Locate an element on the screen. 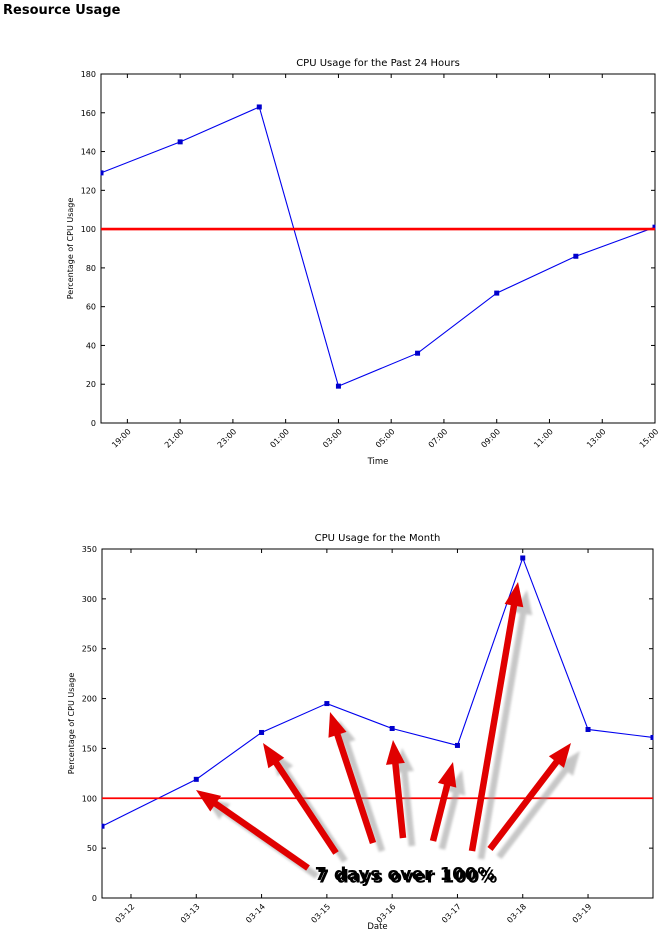  x-tick-label: 03-19 is located at coordinates (582, 913).